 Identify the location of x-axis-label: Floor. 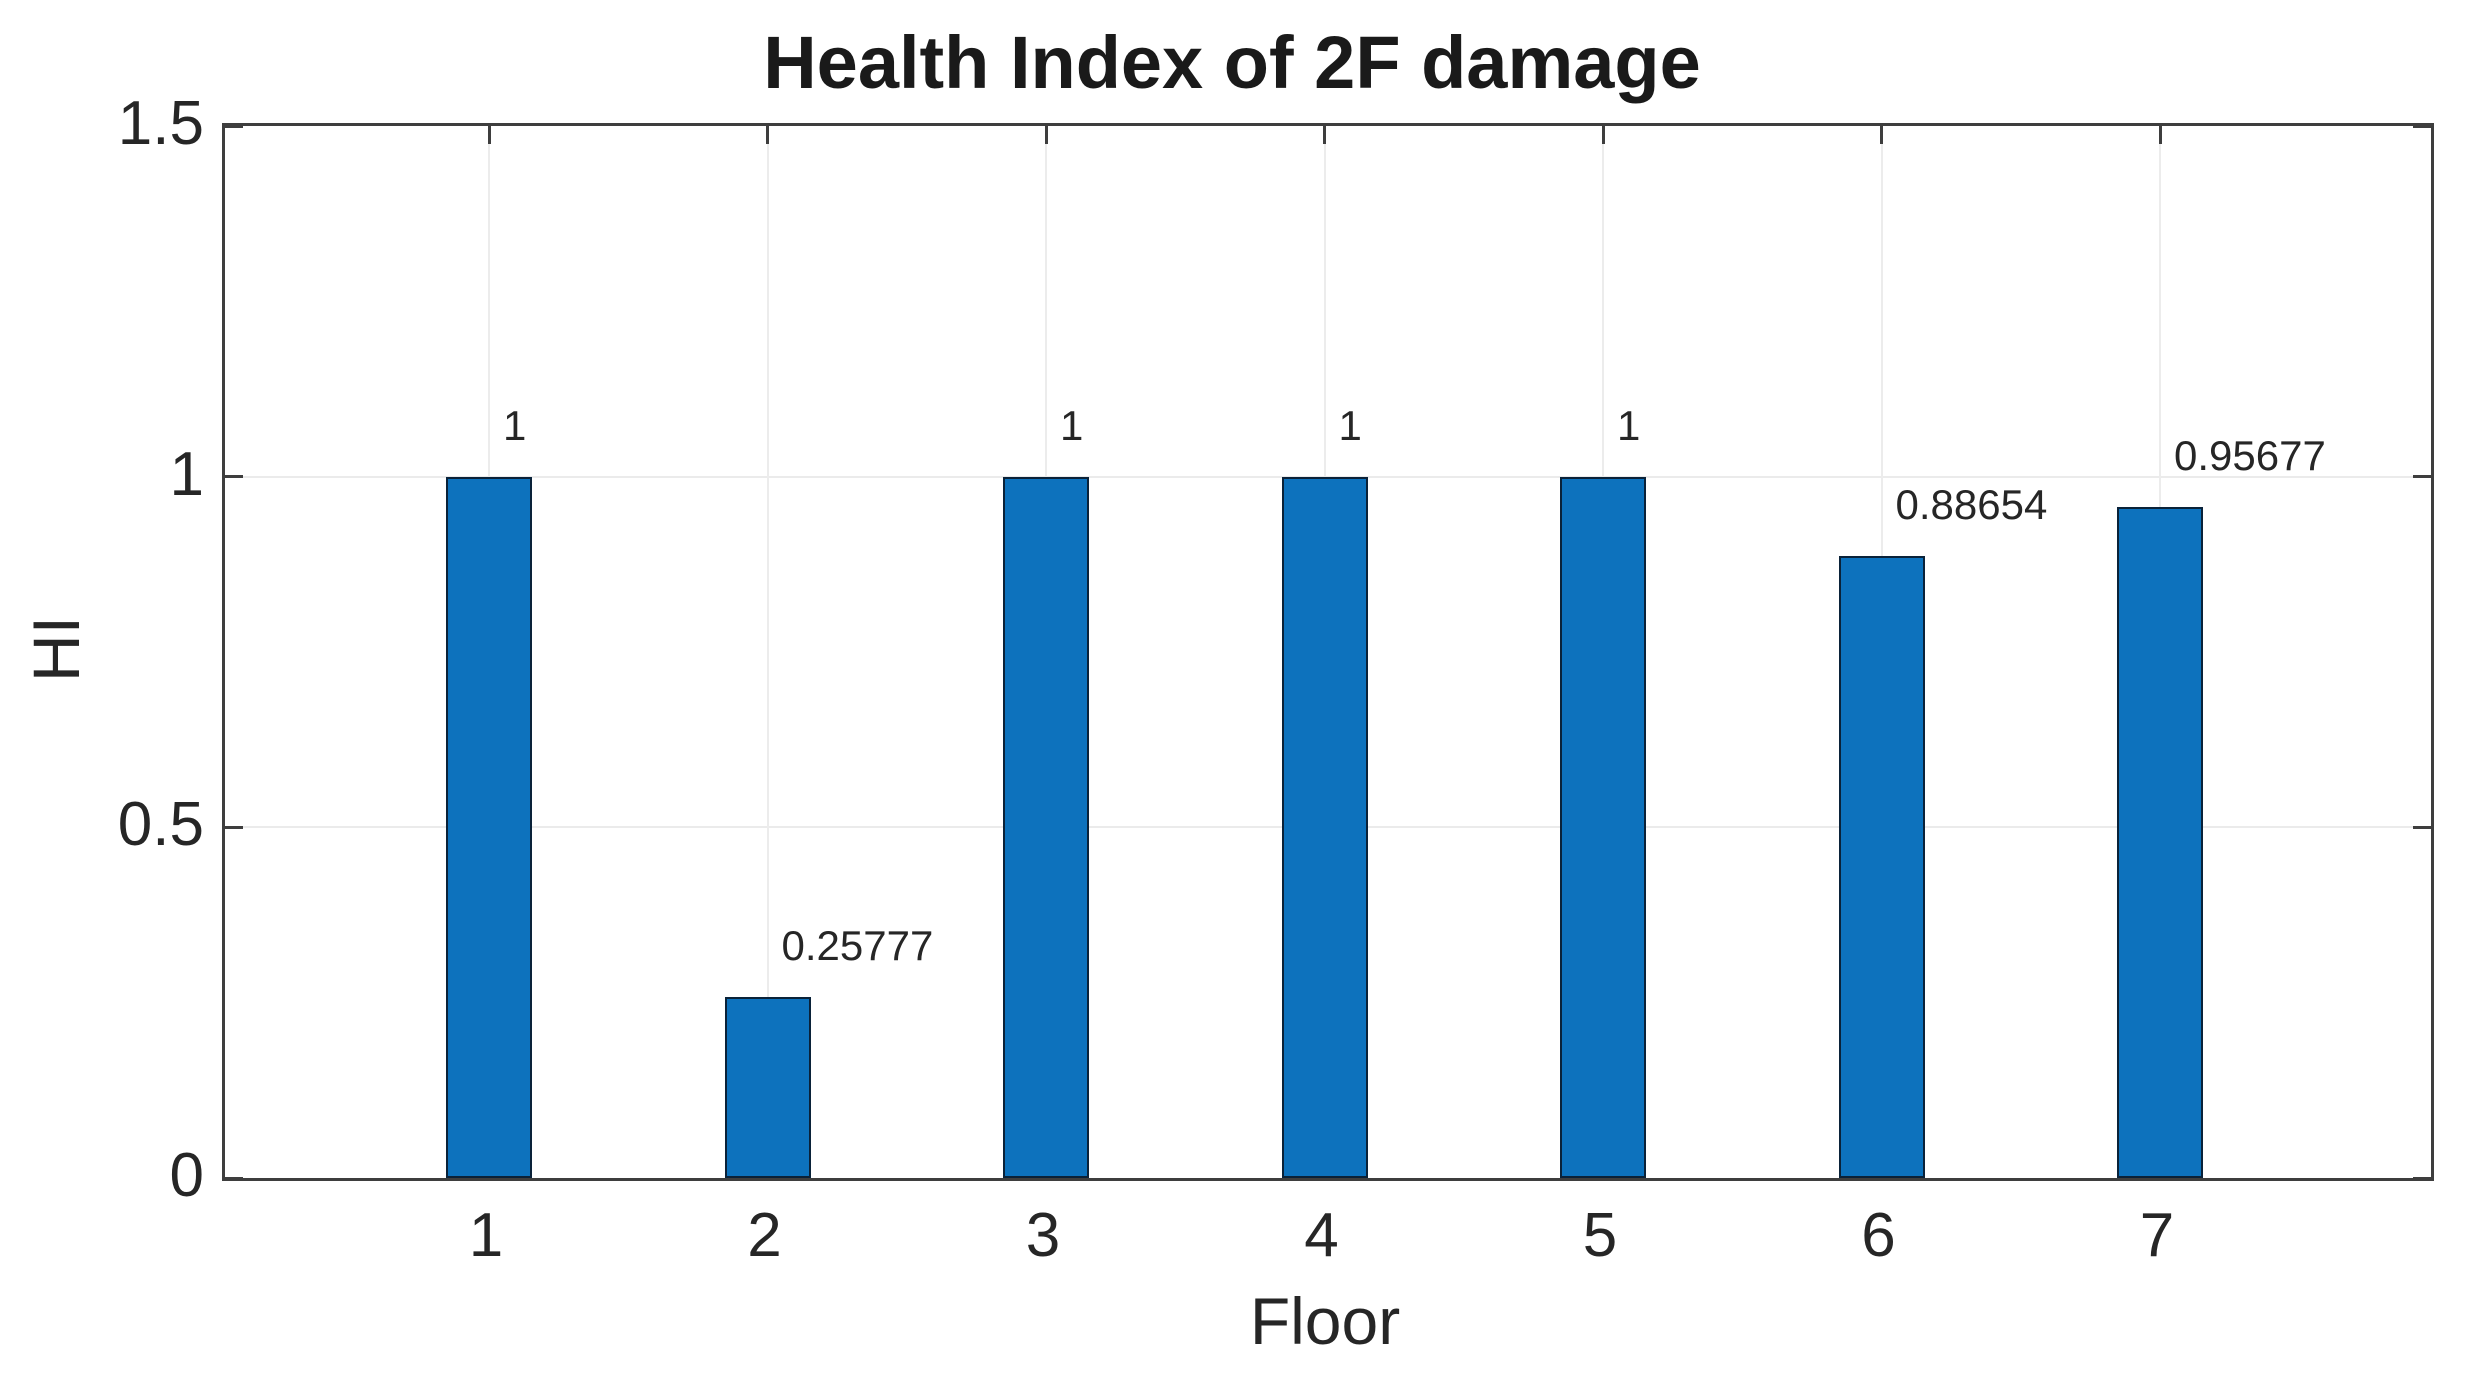
(1325, 1321).